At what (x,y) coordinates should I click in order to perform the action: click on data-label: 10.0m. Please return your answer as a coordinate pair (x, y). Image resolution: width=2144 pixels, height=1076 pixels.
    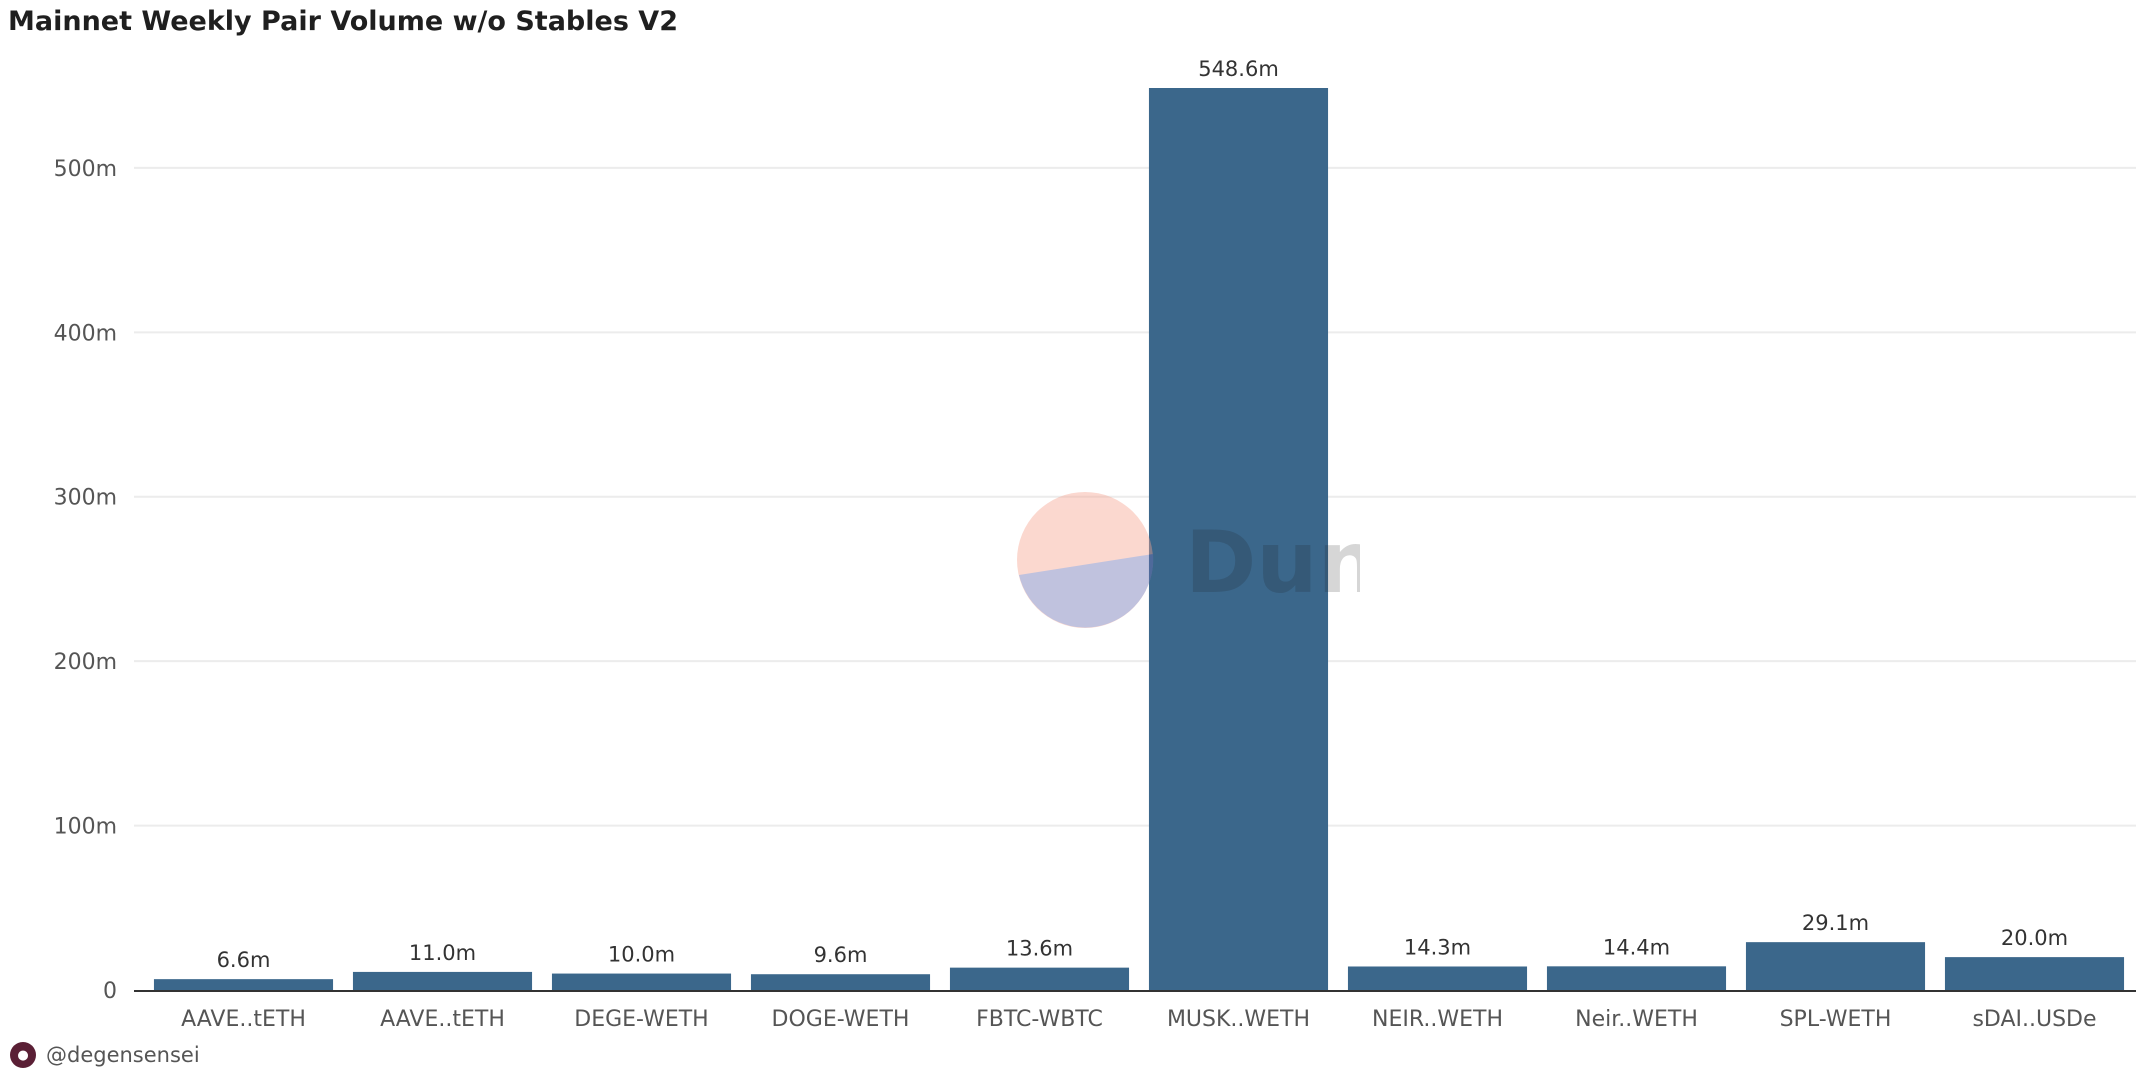
    Looking at the image, I should click on (641, 955).